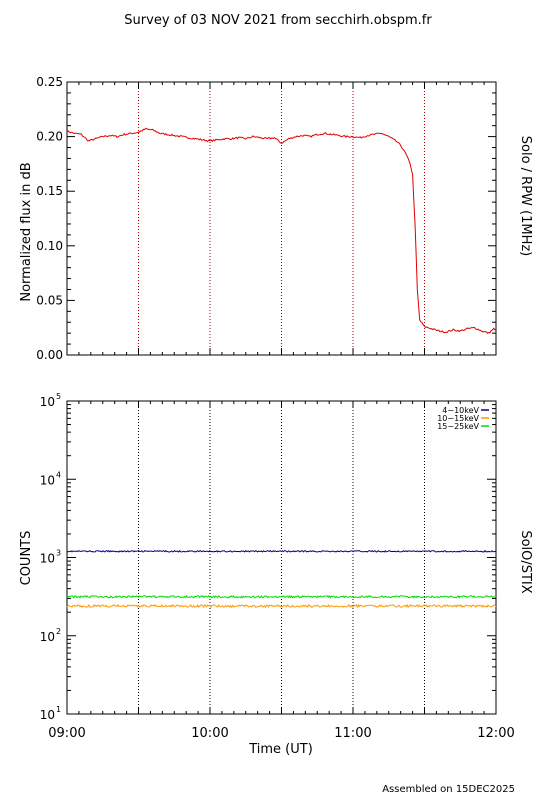 This screenshot has width=550, height=800. Describe the element at coordinates (460, 410) in the screenshot. I see `legend-entry-label: 4−10keV` at that location.